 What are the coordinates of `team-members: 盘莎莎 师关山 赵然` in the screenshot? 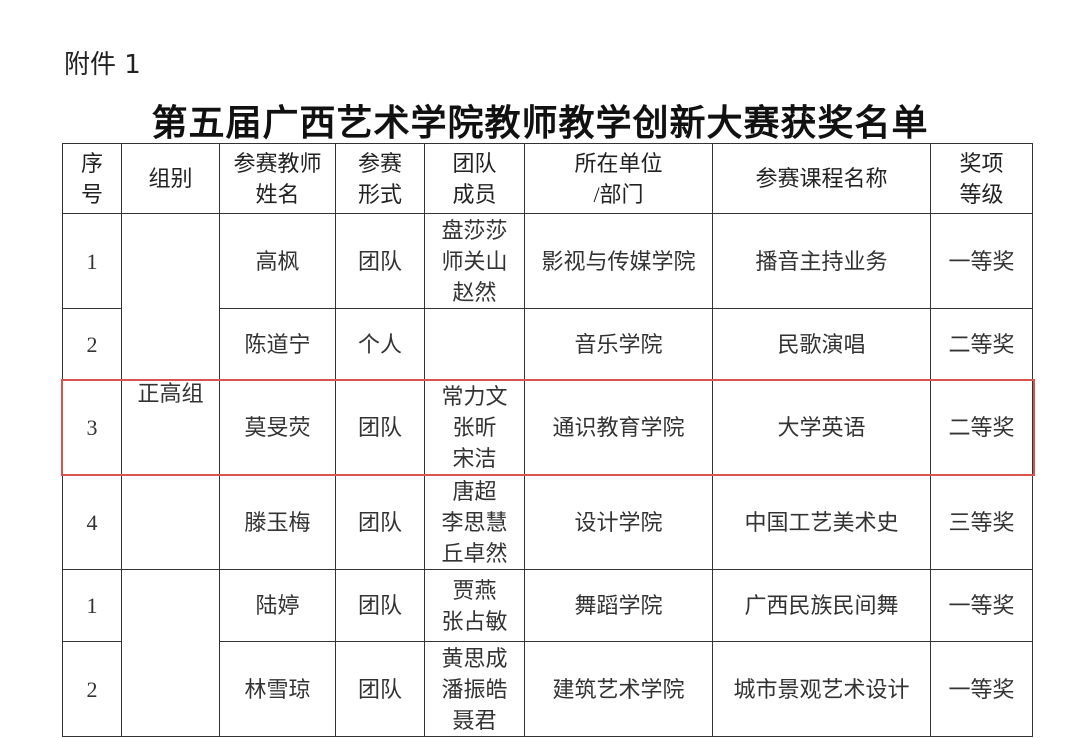 It's located at (474, 261).